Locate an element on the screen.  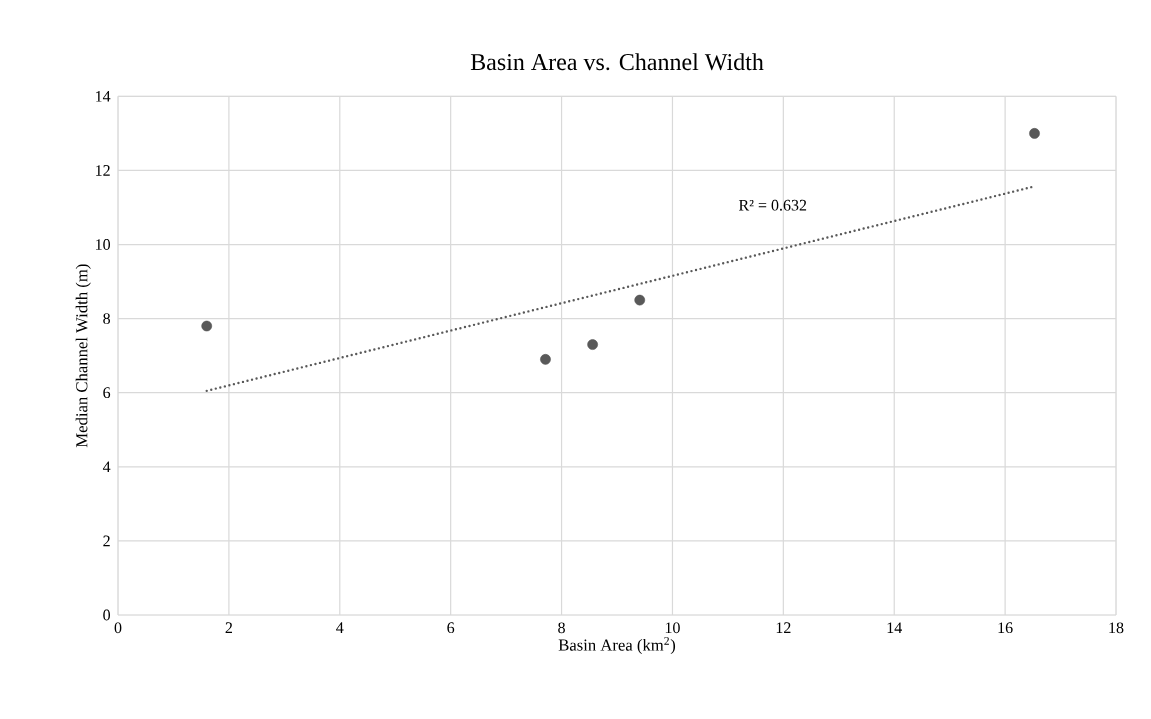
x-axis-title: Basin Area (km$^{2}$) is located at coordinates (617, 646).